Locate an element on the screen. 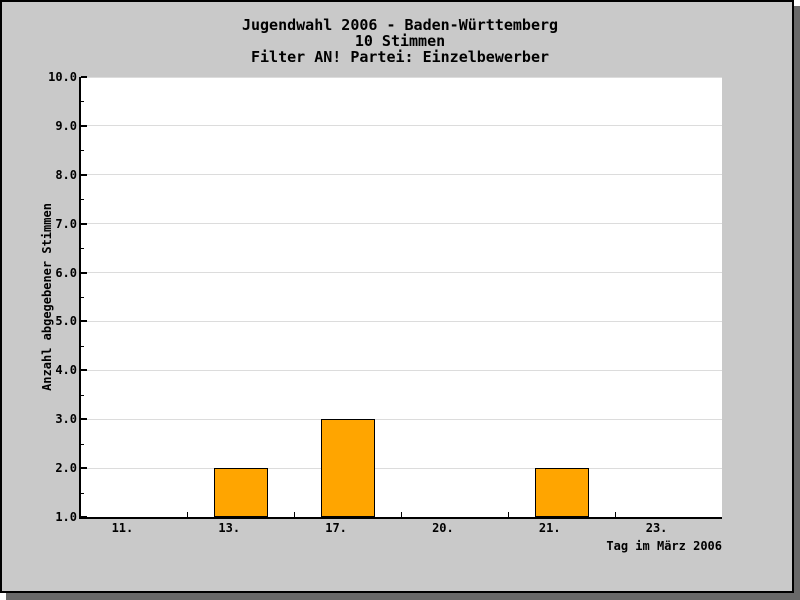 This screenshot has height=600, width=800. y-axis-line is located at coordinates (80, 298).